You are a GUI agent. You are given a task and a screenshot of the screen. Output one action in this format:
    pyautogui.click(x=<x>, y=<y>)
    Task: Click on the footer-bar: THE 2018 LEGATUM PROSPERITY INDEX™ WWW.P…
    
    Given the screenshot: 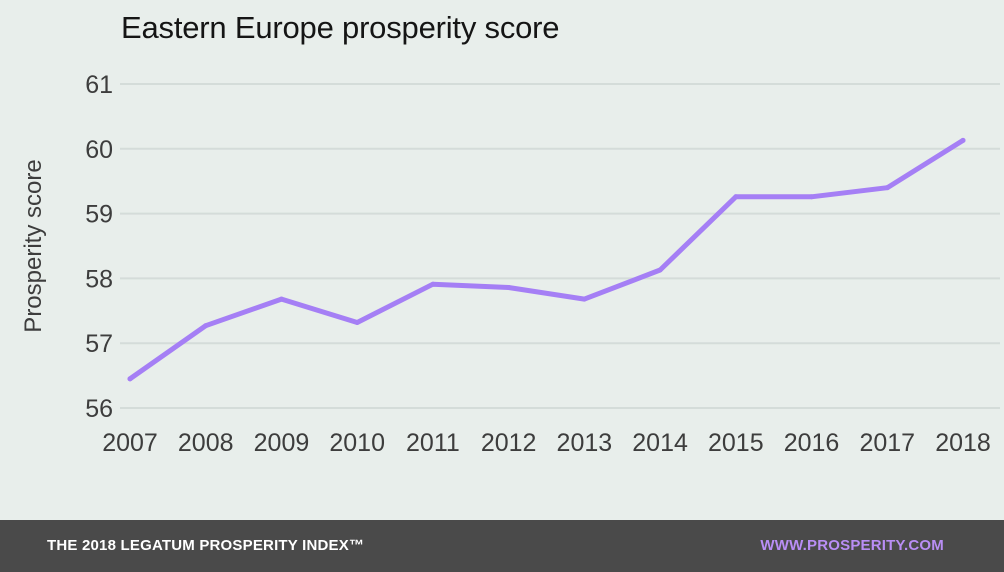 What is the action you would take?
    pyautogui.click(x=502, y=546)
    